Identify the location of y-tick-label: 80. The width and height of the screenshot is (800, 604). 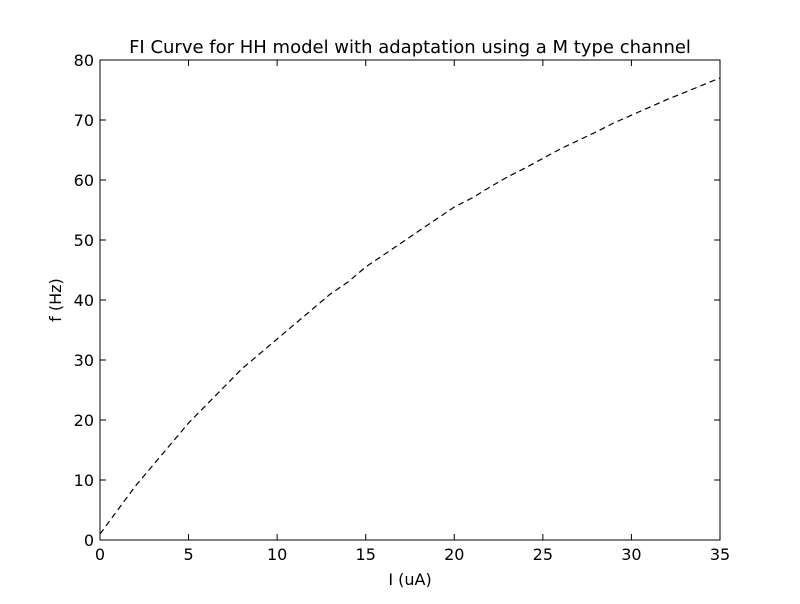
(84, 60).